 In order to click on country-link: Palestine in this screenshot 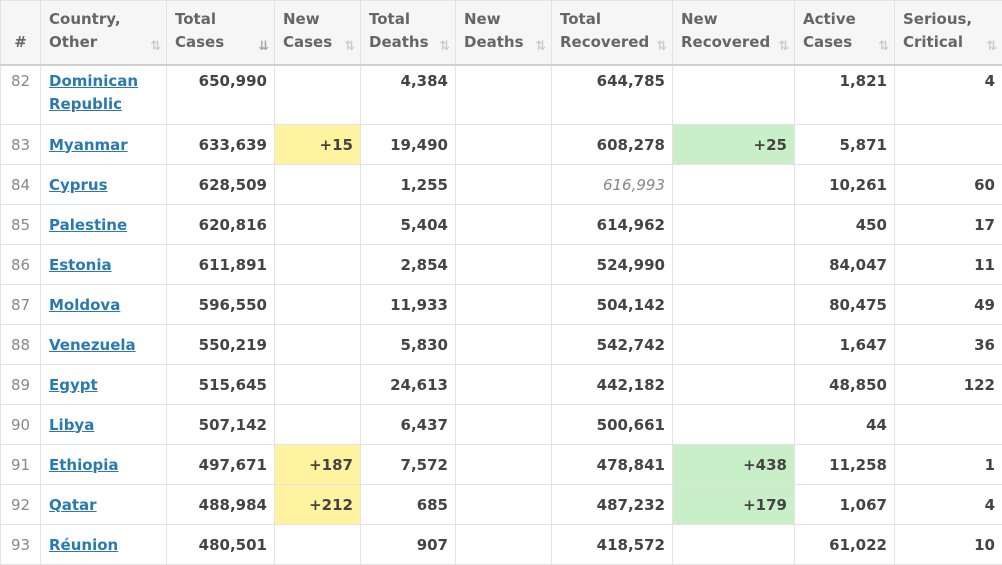, I will do `click(88, 225)`.